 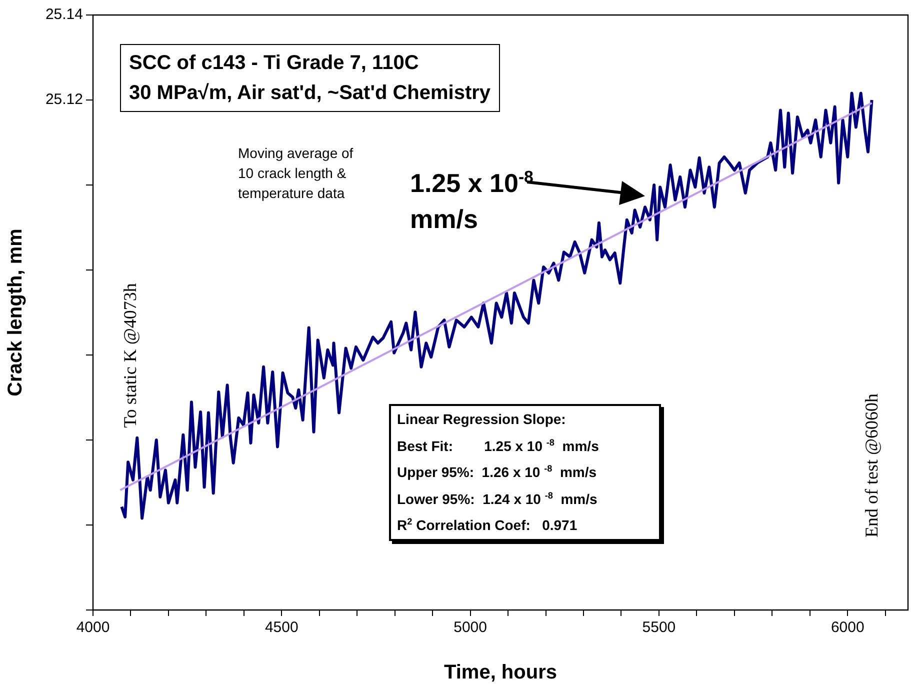 I want to click on text: SCC of c143 - Ti Grade 7, 110C, so click(x=274, y=63).